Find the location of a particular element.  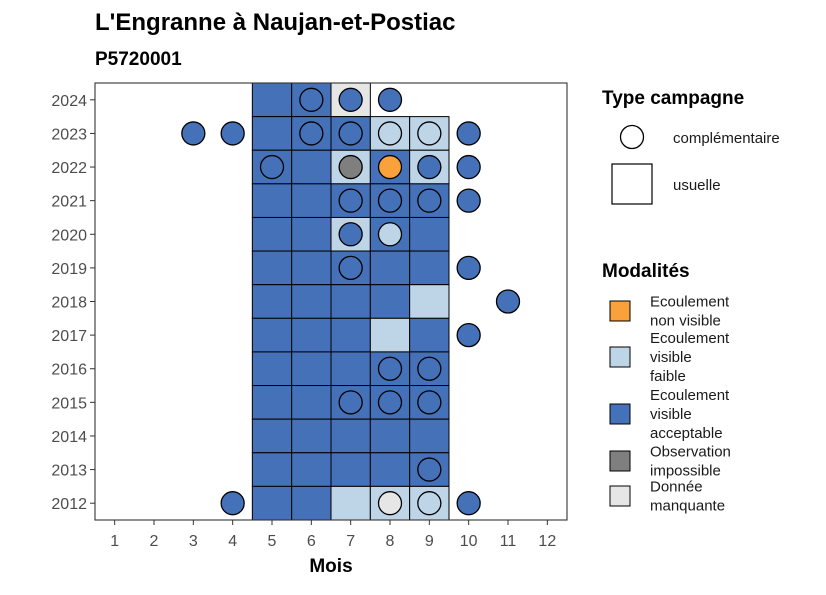

legend-swatch-ecoulement-visible-faible is located at coordinates (620, 357).